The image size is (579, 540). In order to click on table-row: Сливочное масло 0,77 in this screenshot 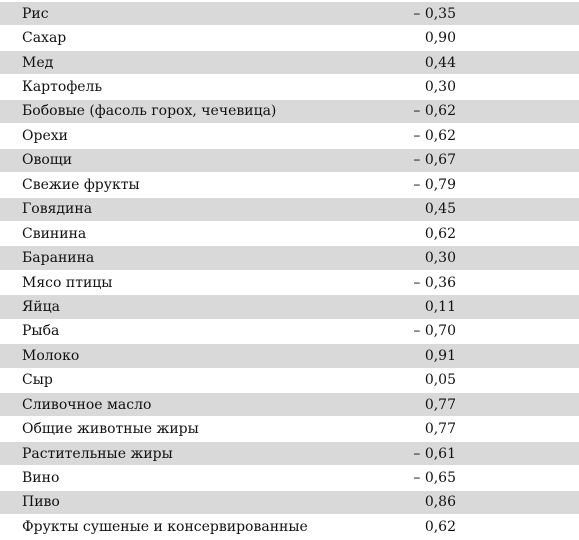, I will do `click(289, 405)`.